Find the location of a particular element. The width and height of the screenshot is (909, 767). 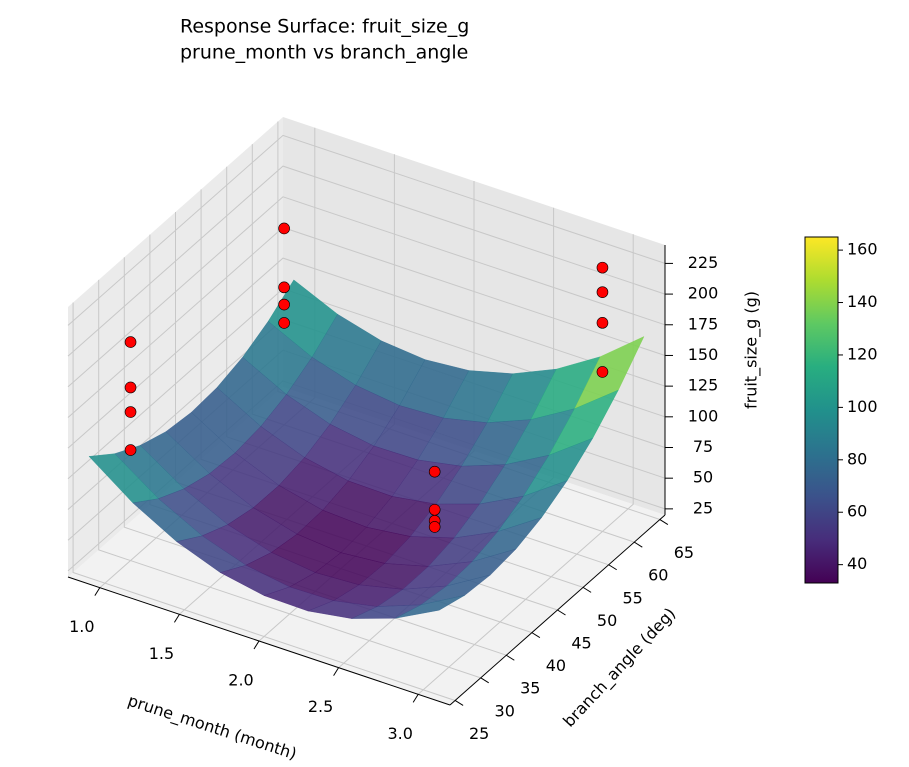

colorbar-ticks: 40 60 80 100 120 140 160 is located at coordinates (858, 406).